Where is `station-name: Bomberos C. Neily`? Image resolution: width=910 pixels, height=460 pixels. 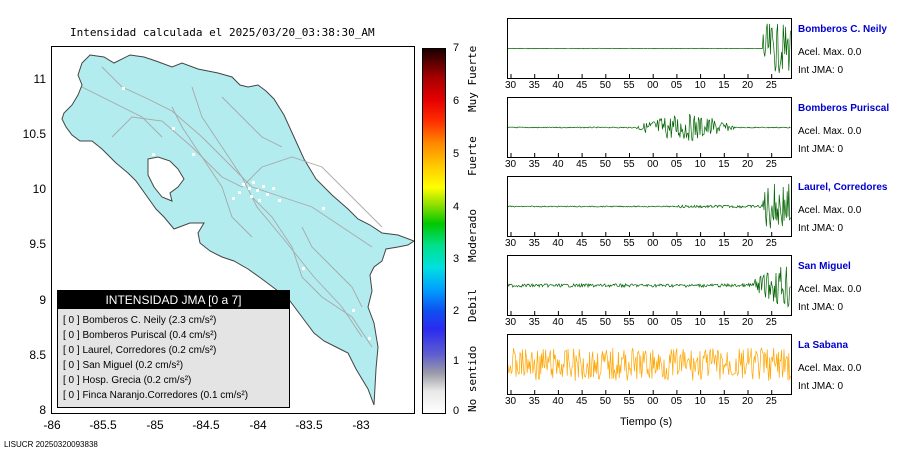 station-name: Bomberos C. Neily is located at coordinates (842, 29).